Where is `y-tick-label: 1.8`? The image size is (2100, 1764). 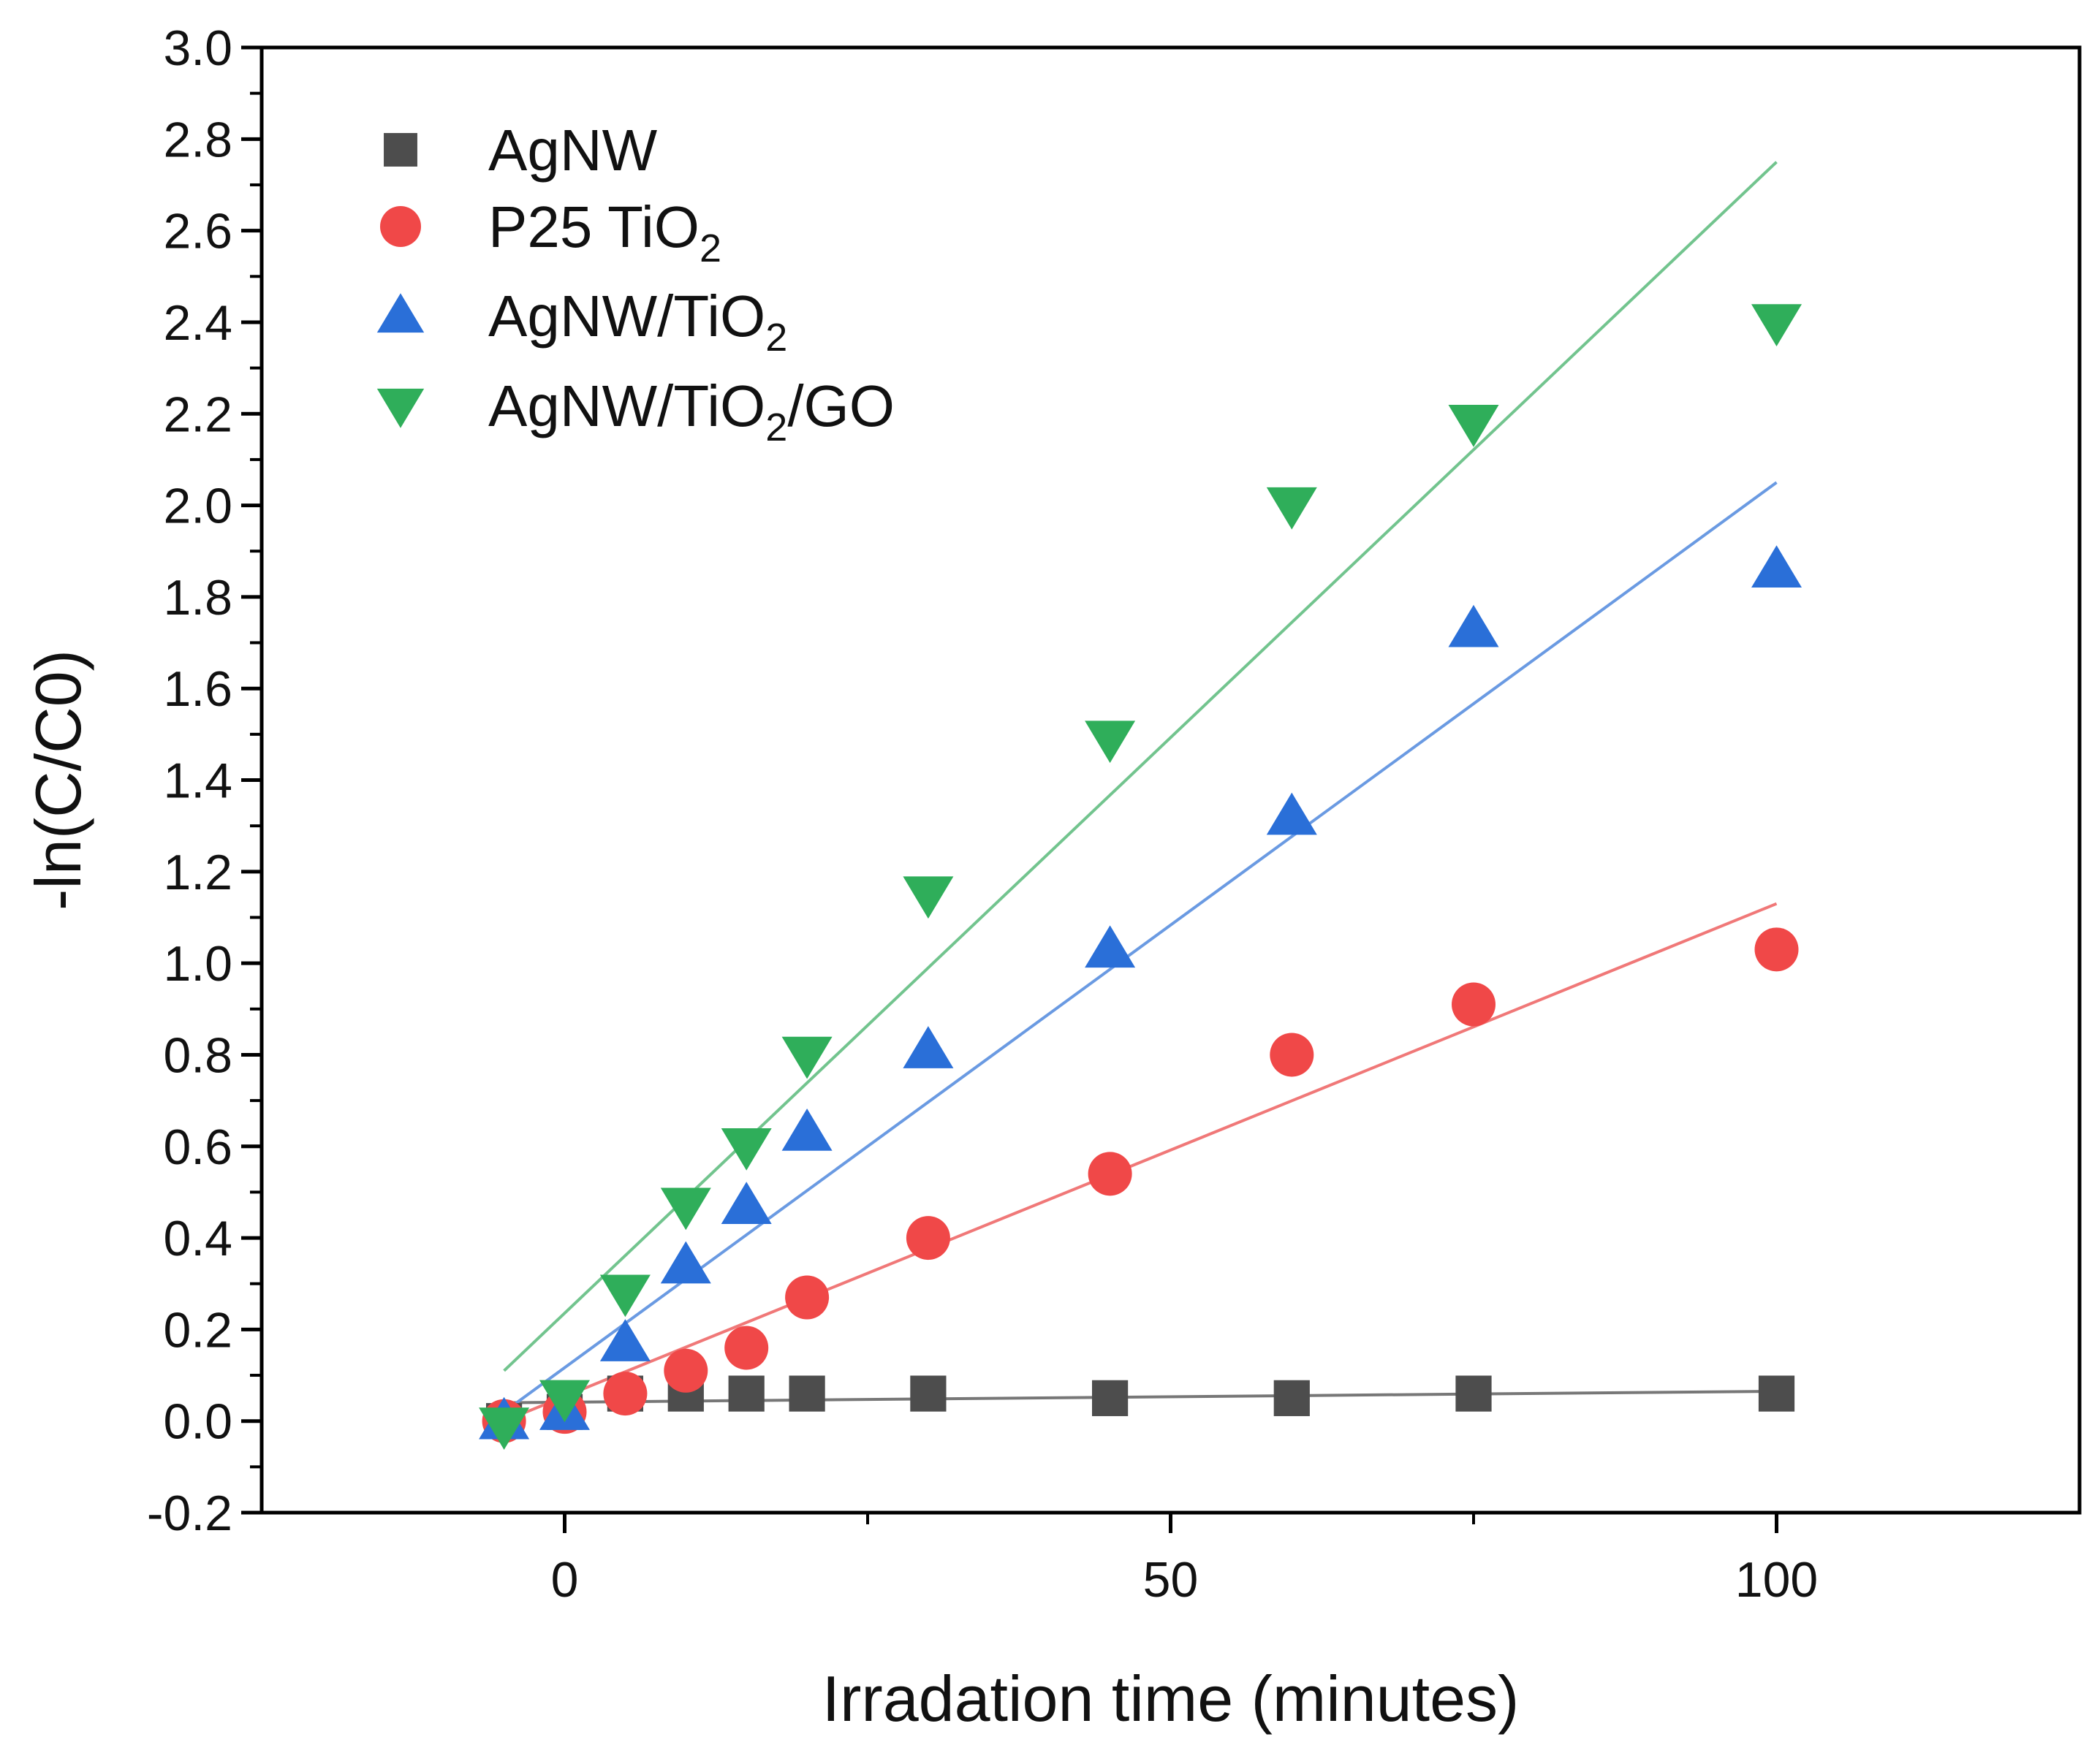
y-tick-label: 1.8 is located at coordinates (197, 598).